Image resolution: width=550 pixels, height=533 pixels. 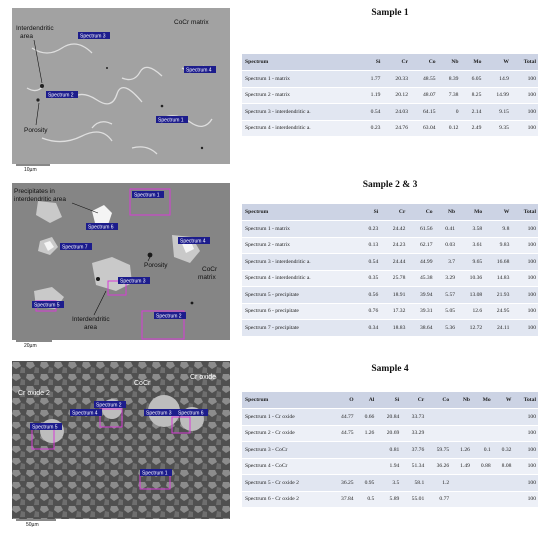 What do you see at coordinates (421, 311) in the screenshot?
I see `table-cell: 39.31` at bounding box center [421, 311].